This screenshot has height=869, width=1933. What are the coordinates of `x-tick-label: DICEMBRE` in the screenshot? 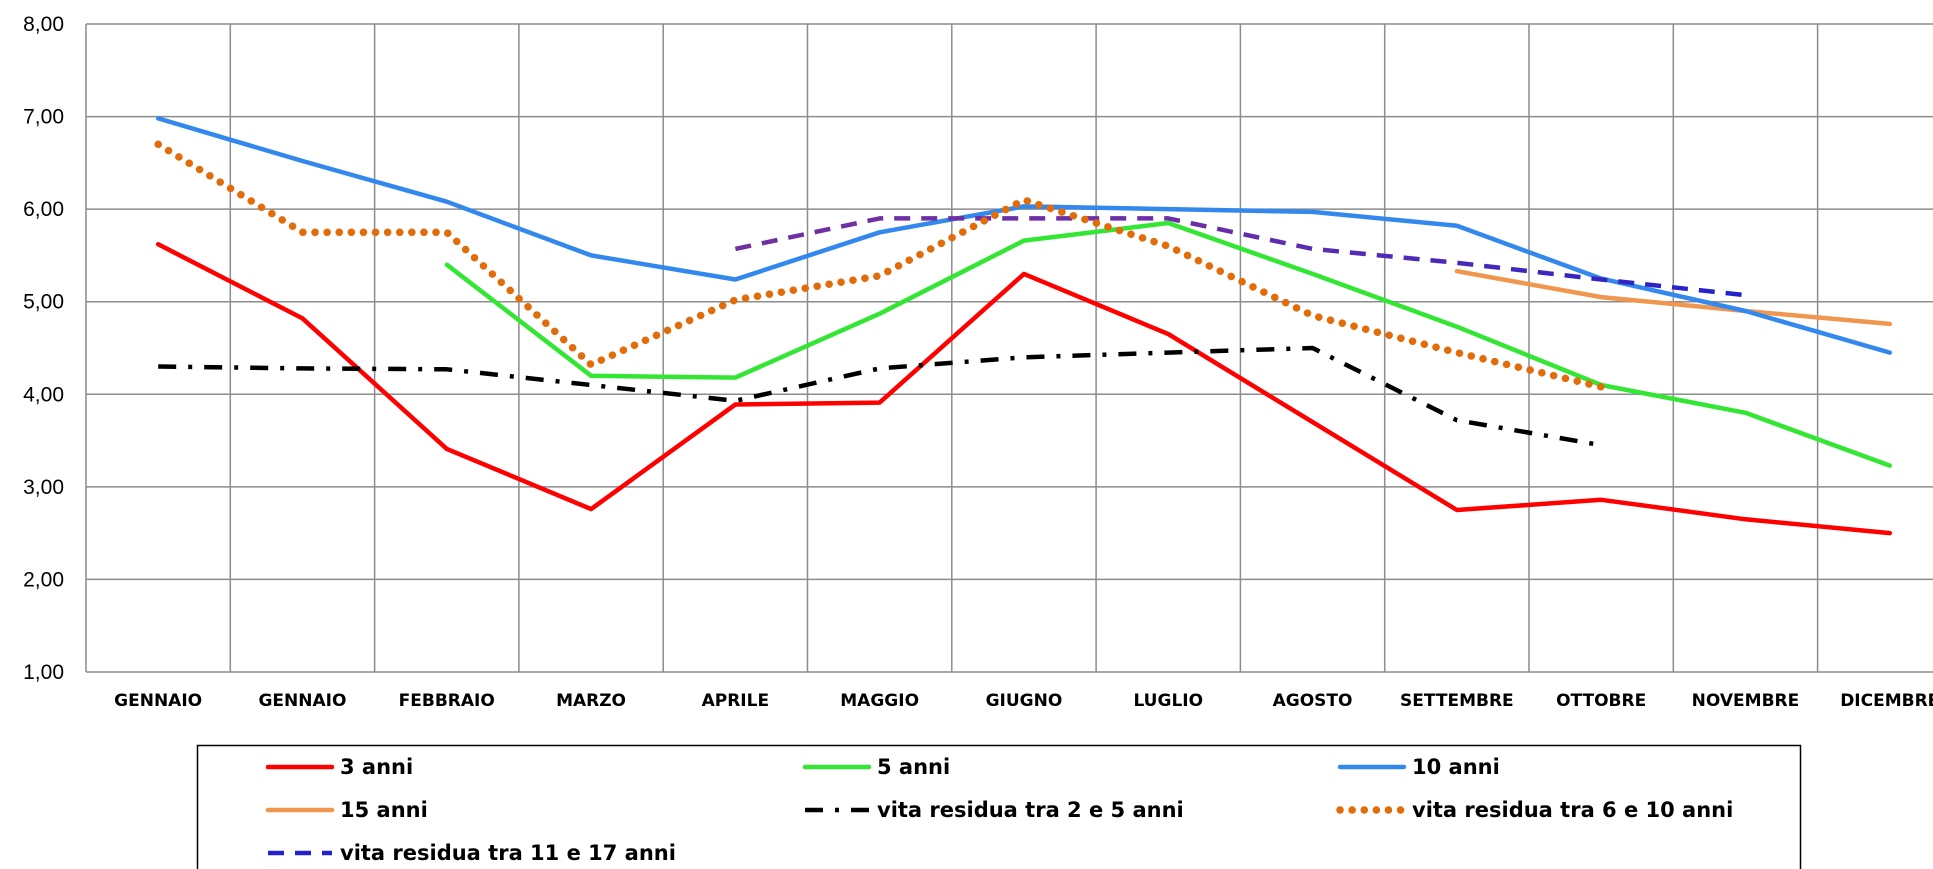 It's located at (1886, 701).